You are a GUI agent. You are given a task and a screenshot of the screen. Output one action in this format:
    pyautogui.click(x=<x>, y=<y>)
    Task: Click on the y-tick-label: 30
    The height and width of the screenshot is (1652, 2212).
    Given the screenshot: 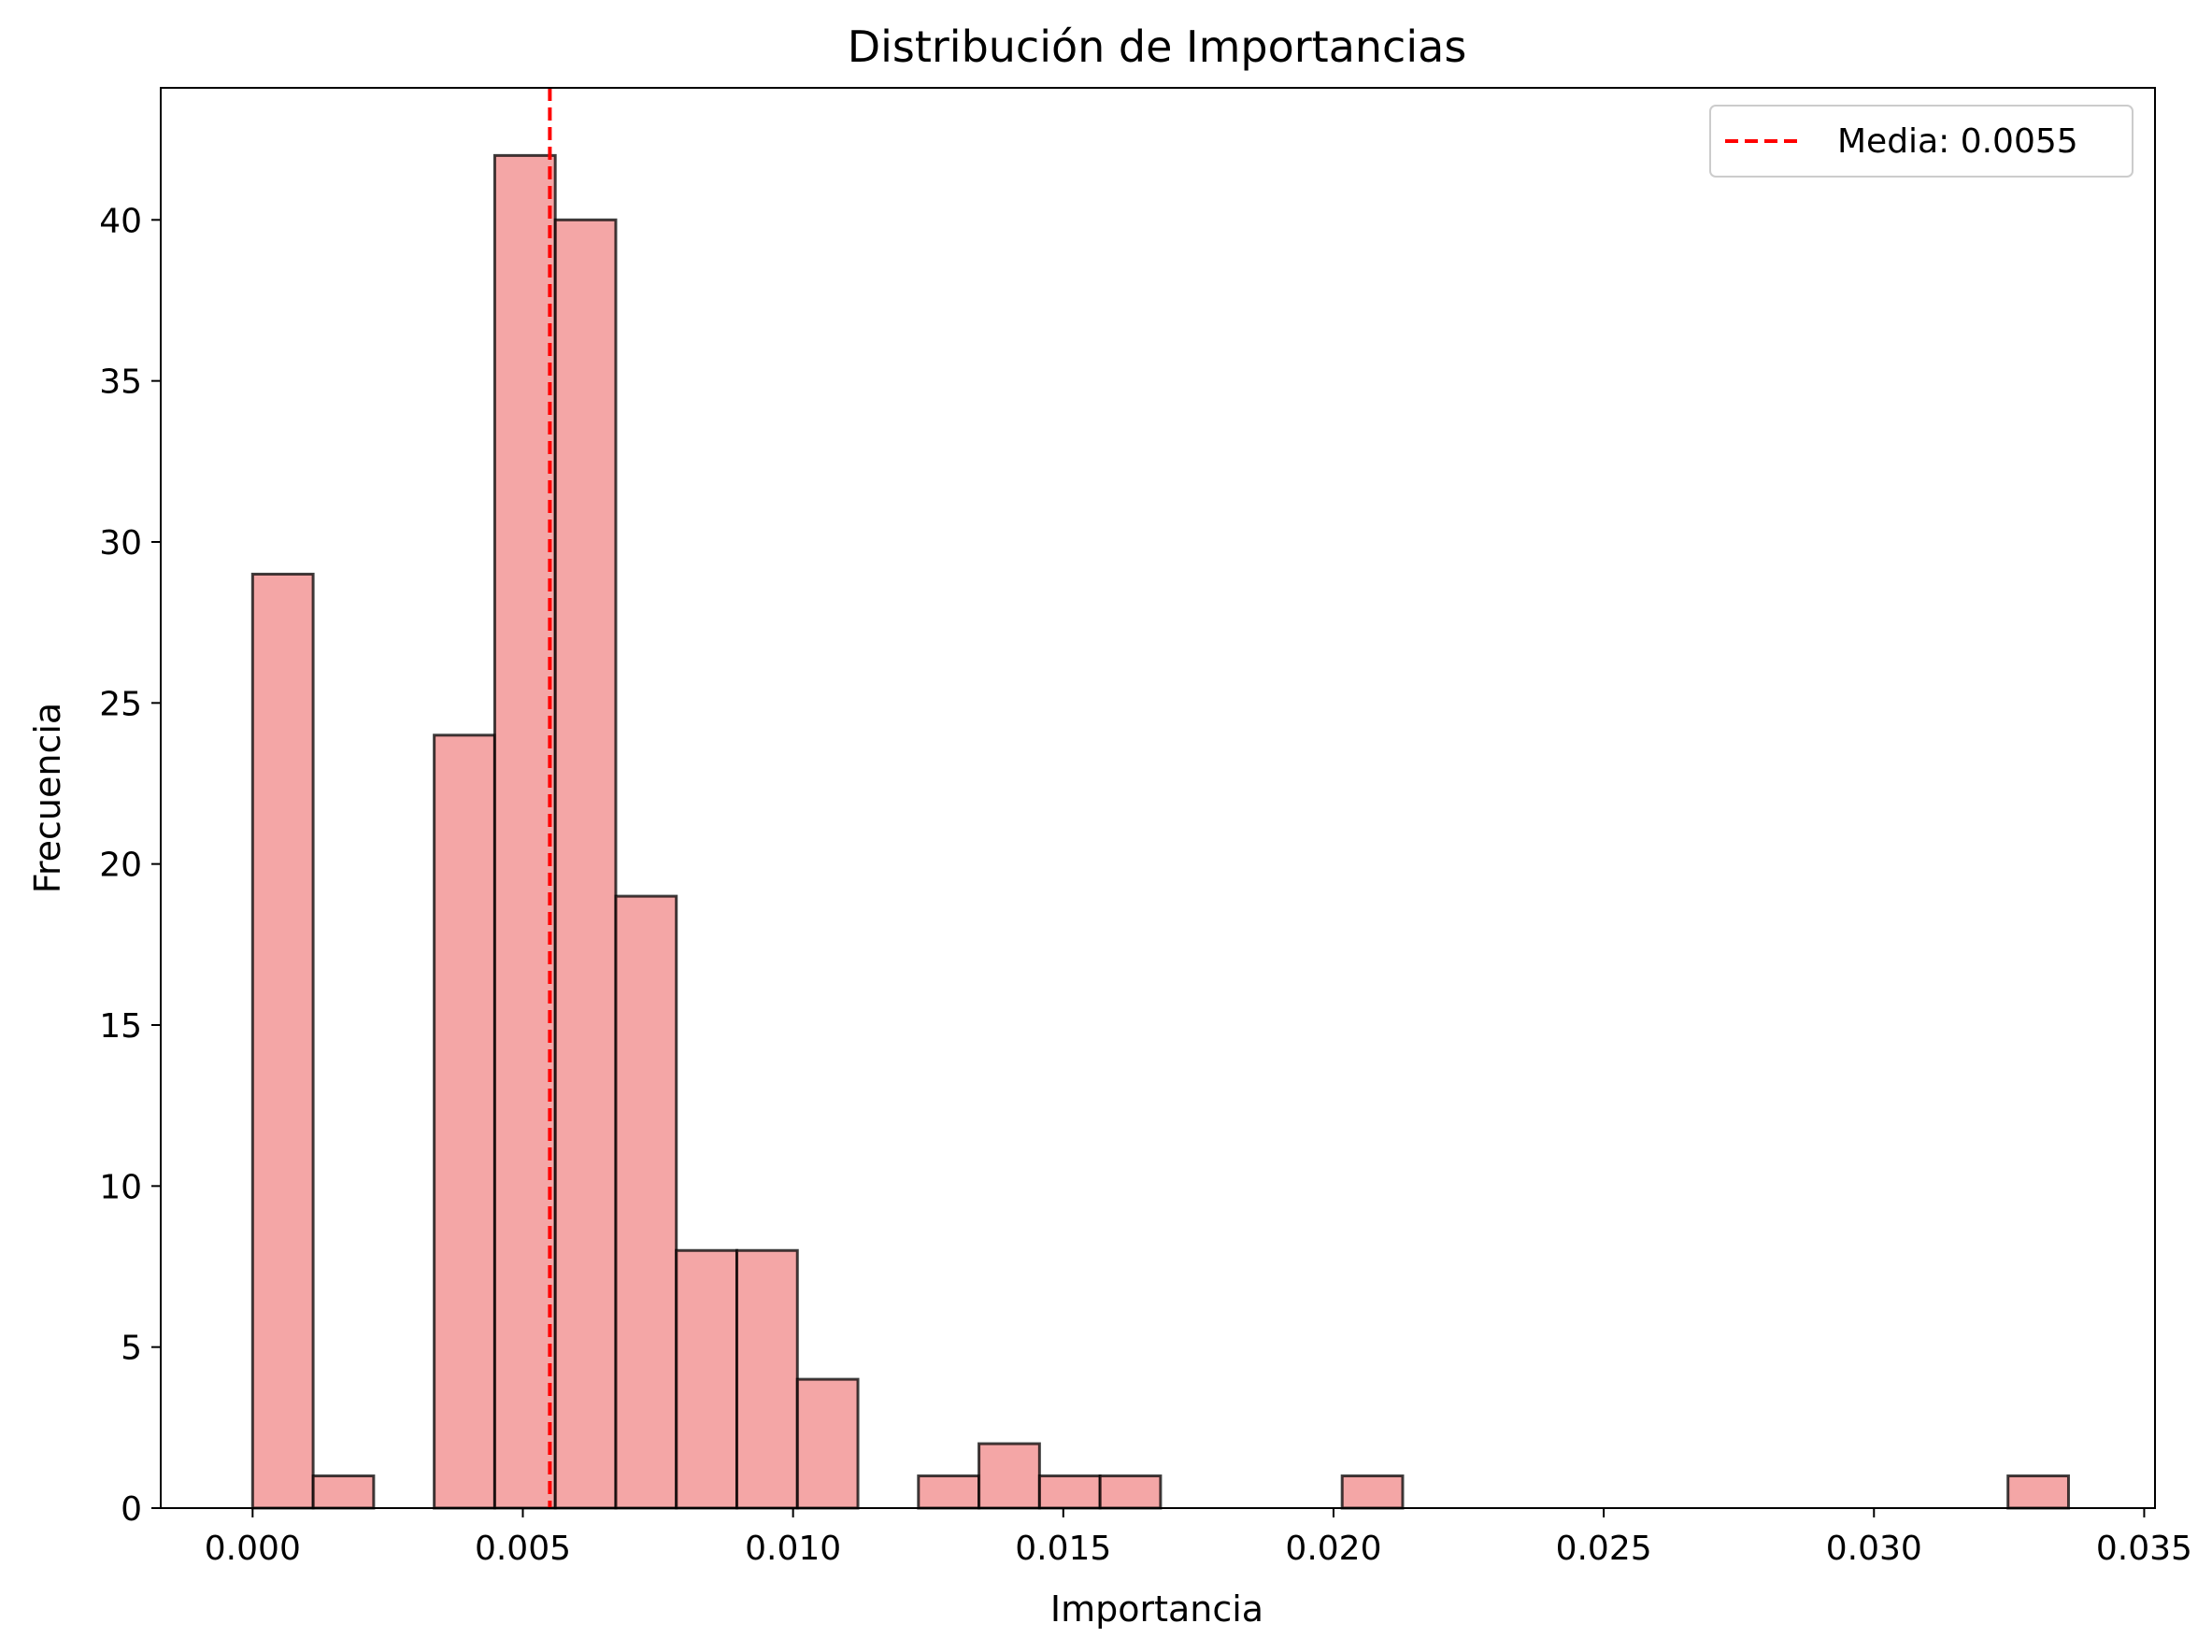 What is the action you would take?
    pyautogui.click(x=120, y=544)
    